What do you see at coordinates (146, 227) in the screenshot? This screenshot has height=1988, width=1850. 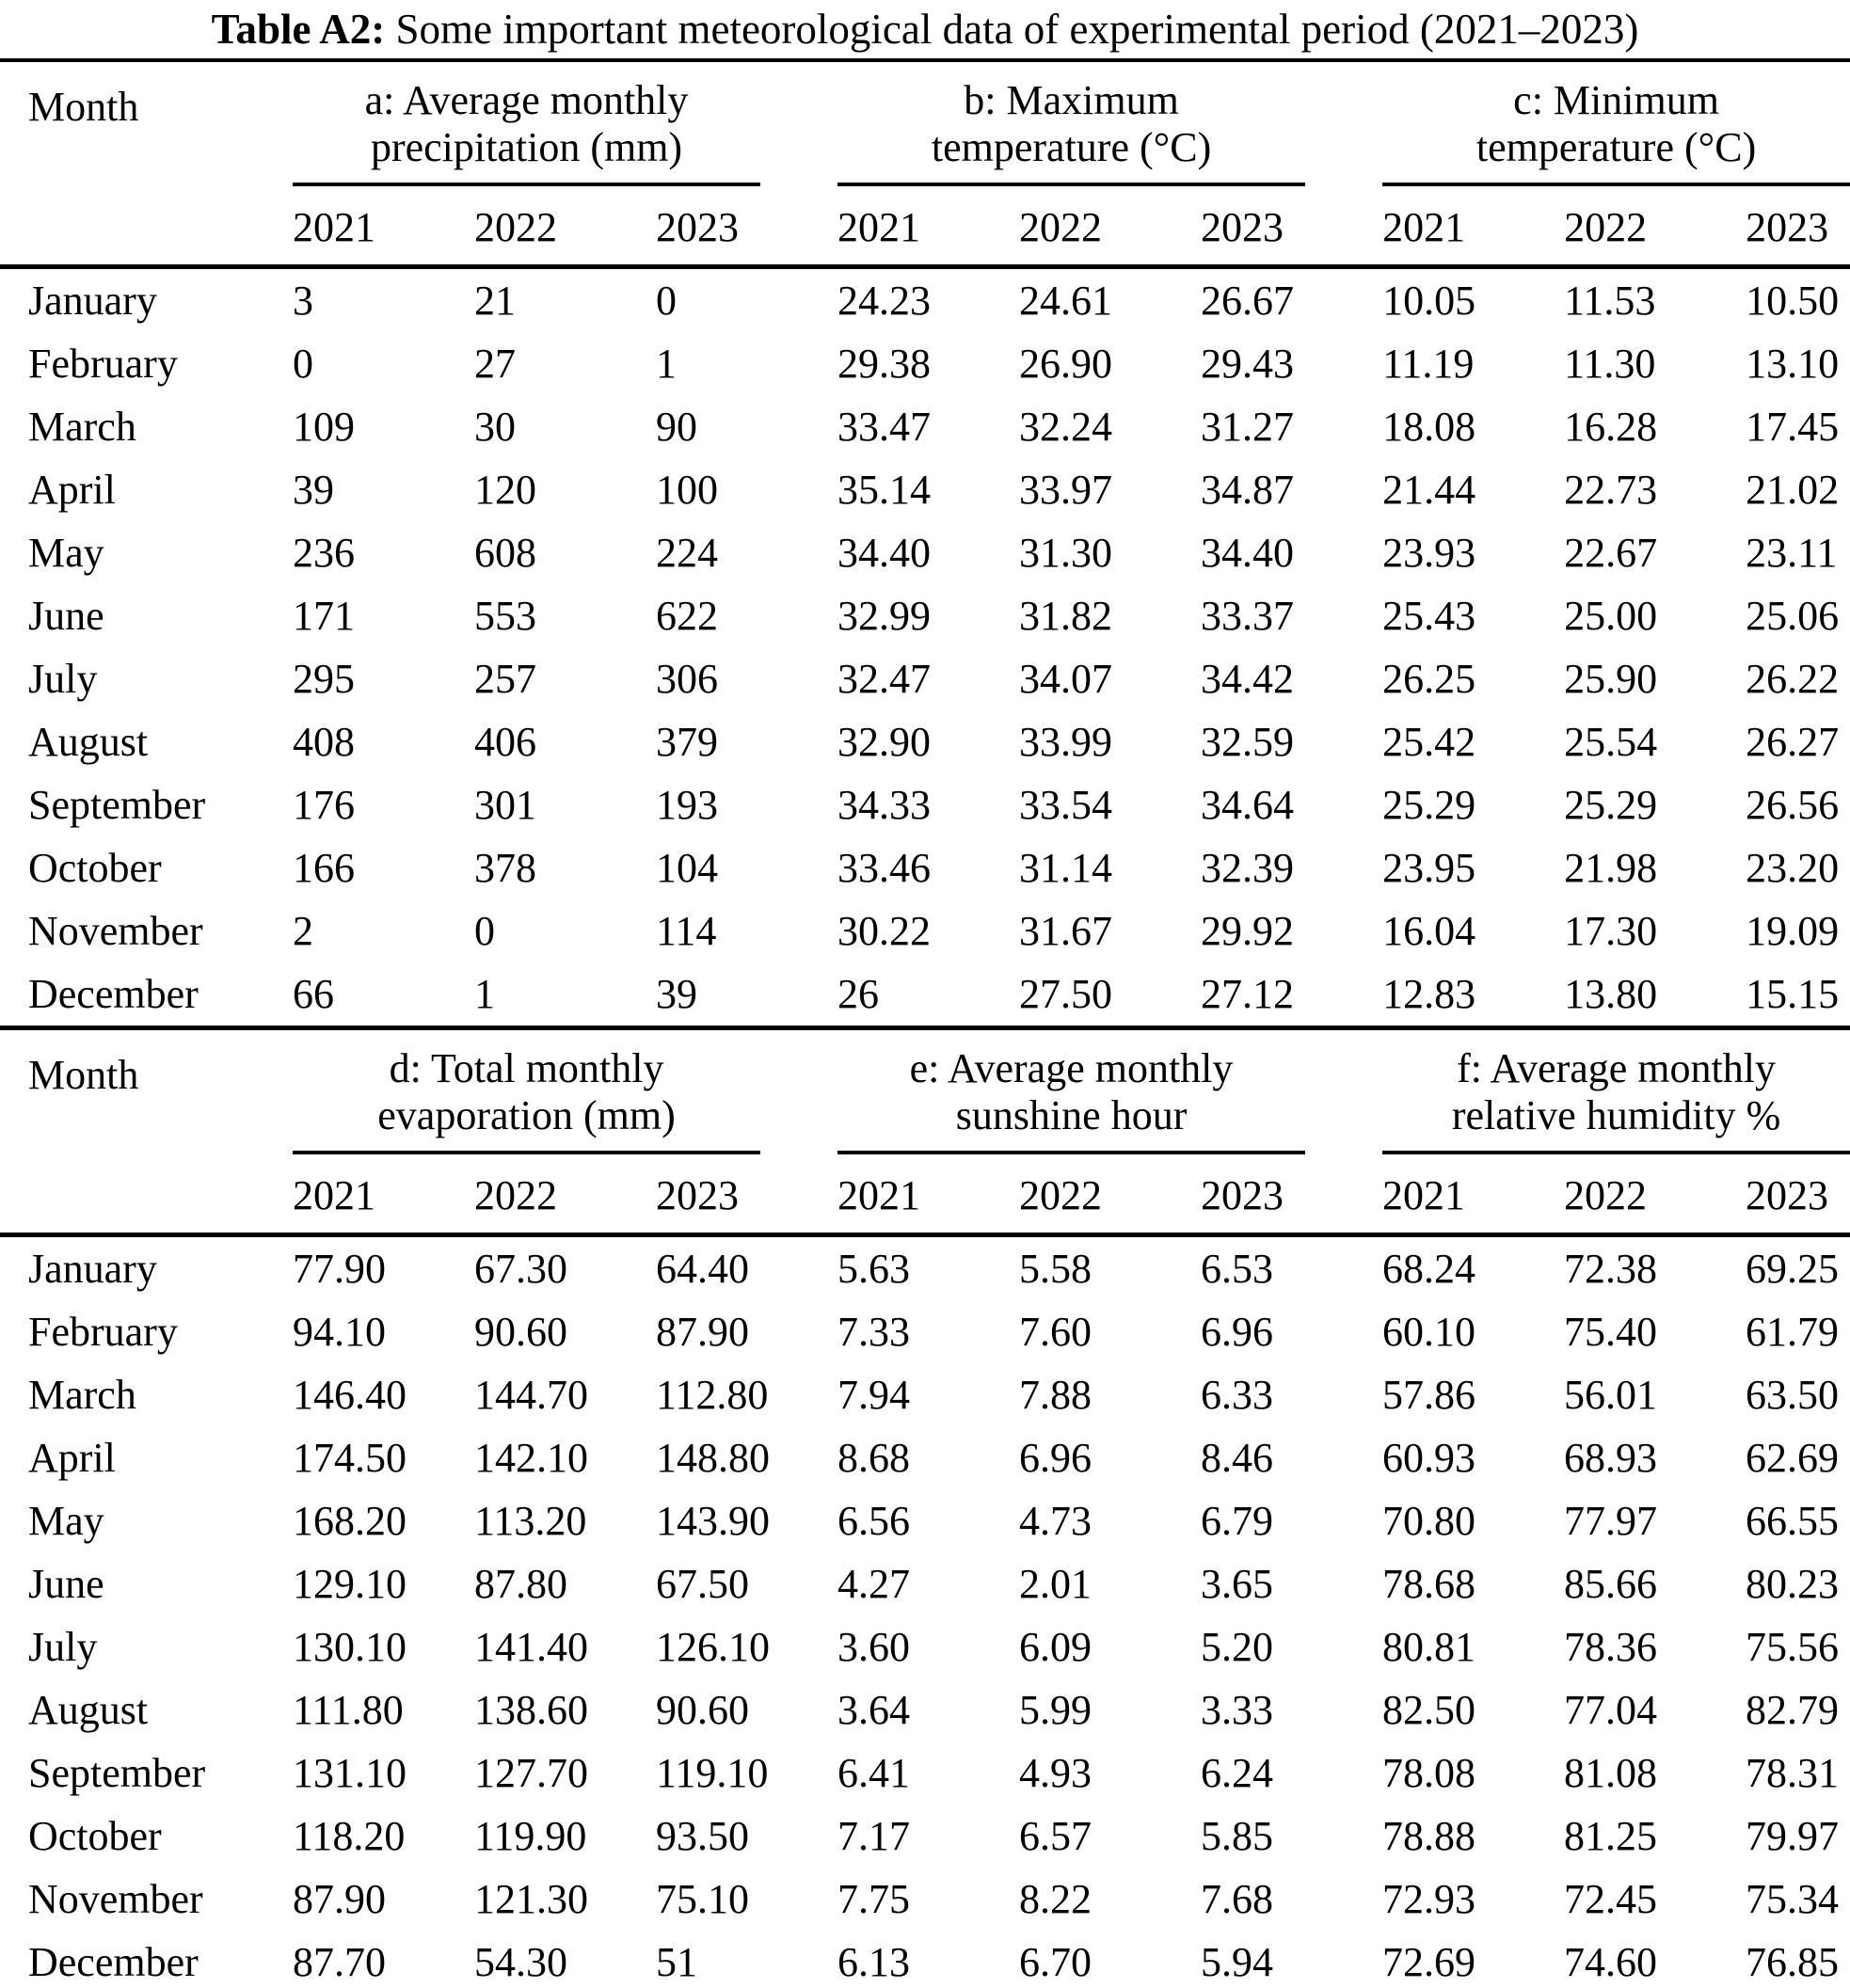 I see `year-header-spacer` at bounding box center [146, 227].